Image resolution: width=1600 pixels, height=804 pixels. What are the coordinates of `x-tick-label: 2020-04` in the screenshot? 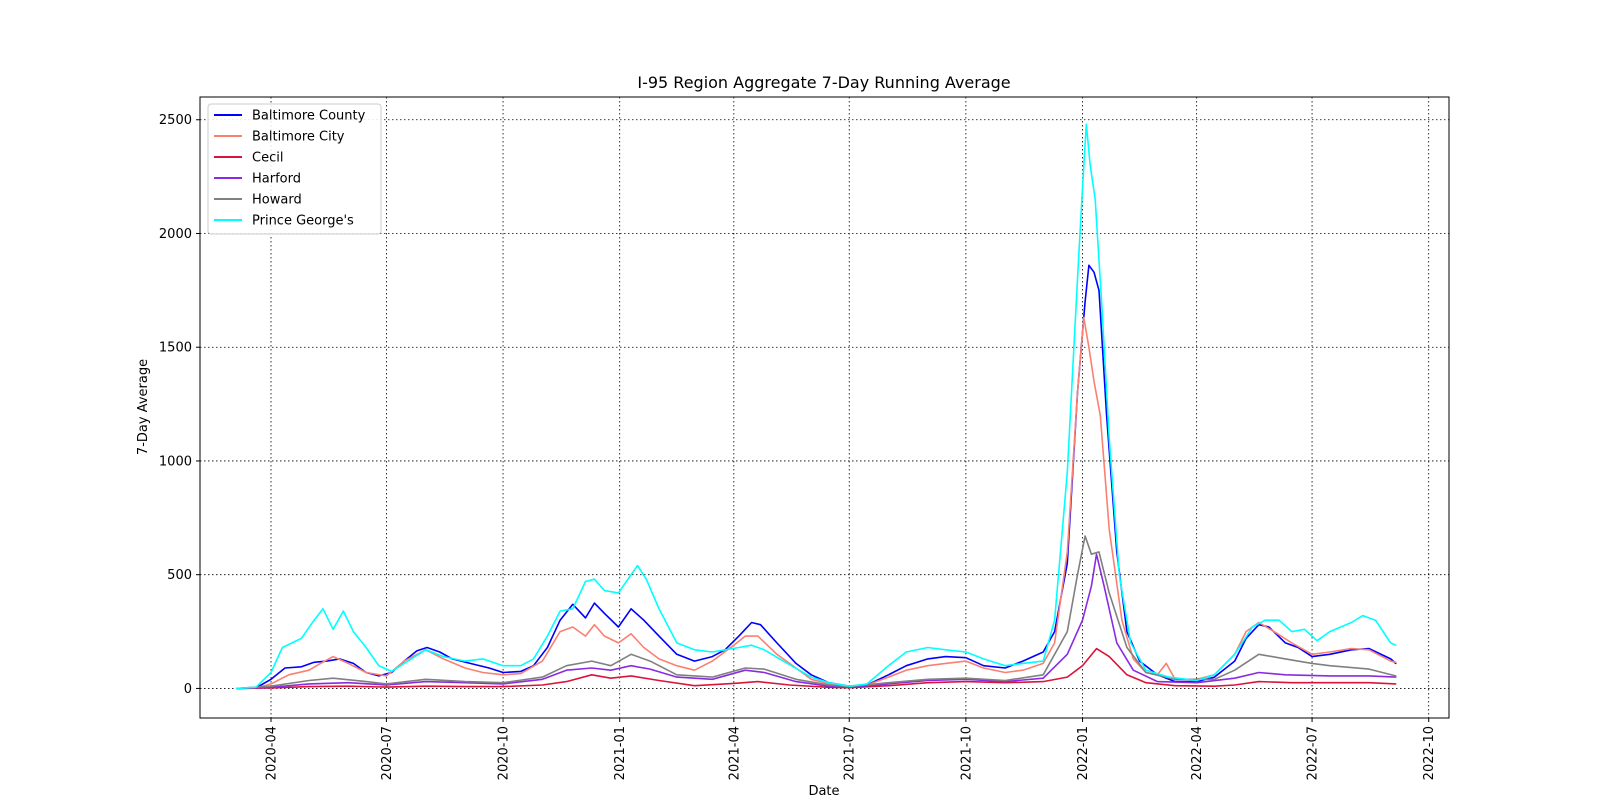 It's located at (272, 753).